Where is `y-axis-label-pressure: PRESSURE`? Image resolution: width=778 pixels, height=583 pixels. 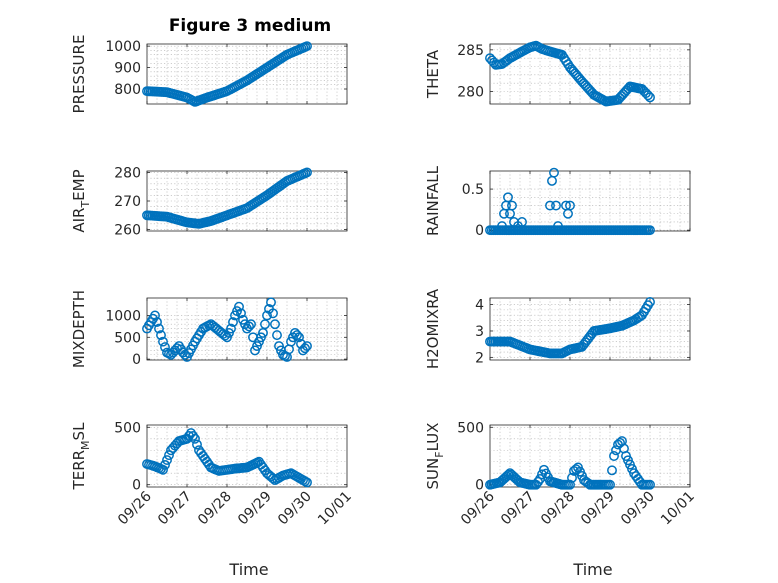 y-axis-label-pressure: PRESSURE is located at coordinates (79, 74).